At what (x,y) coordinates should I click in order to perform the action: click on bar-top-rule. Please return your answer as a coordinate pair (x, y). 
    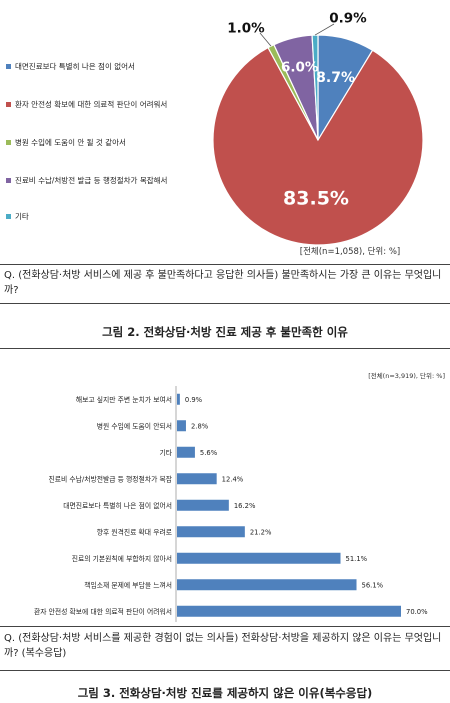
    Looking at the image, I should click on (225, 348).